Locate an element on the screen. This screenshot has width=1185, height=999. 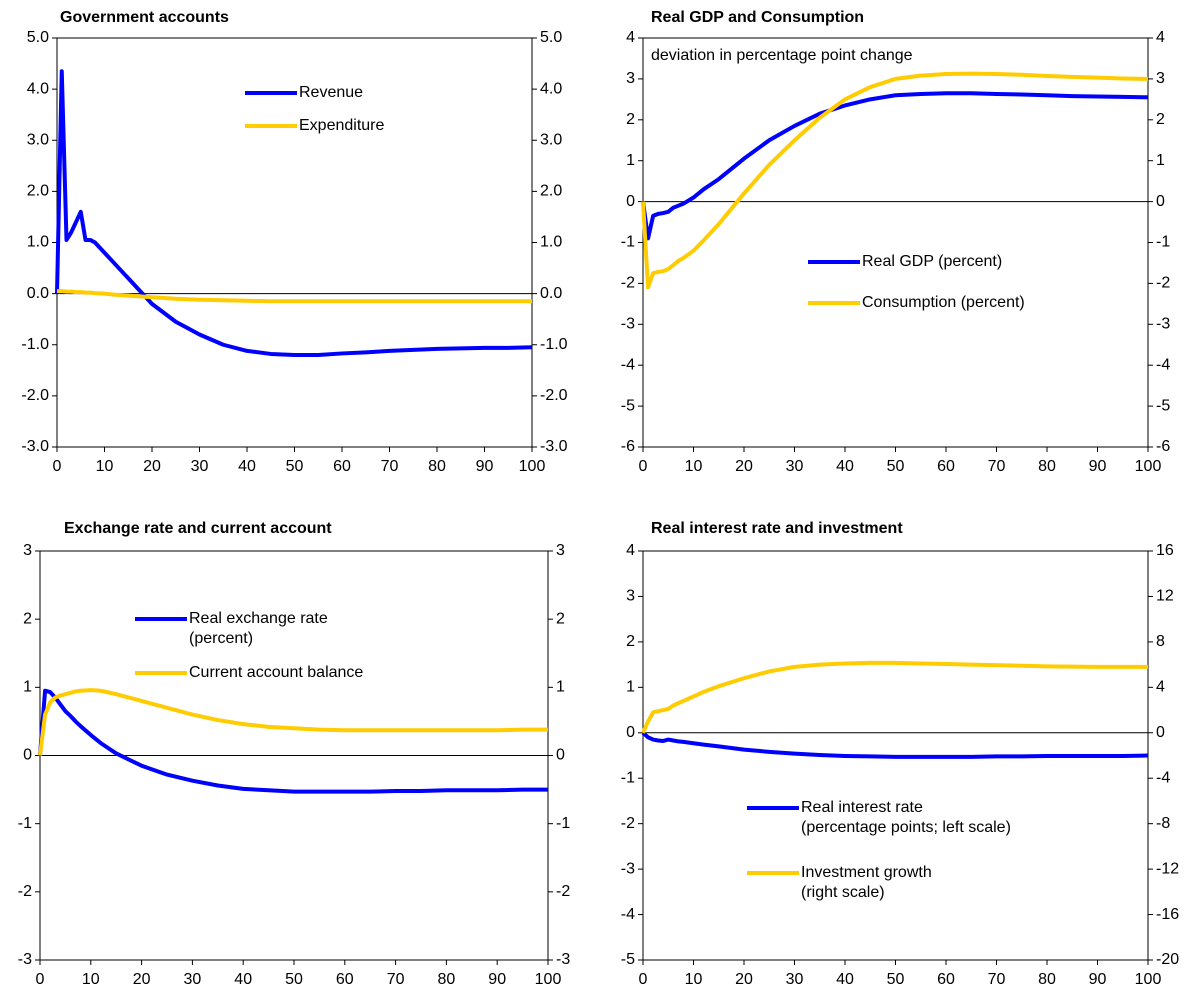
y-tick-label: 4.0 is located at coordinates (38, 88).